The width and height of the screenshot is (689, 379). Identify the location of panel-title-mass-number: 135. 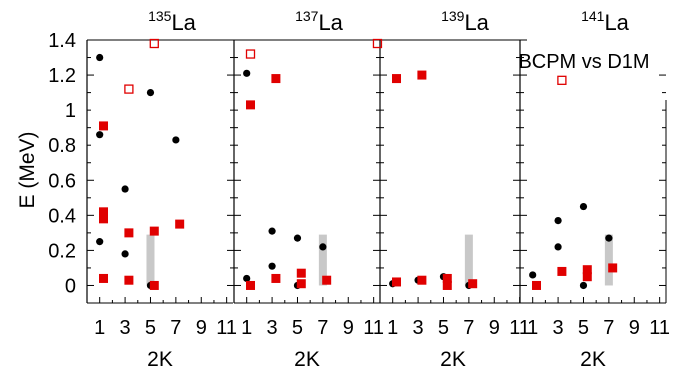
(160, 16).